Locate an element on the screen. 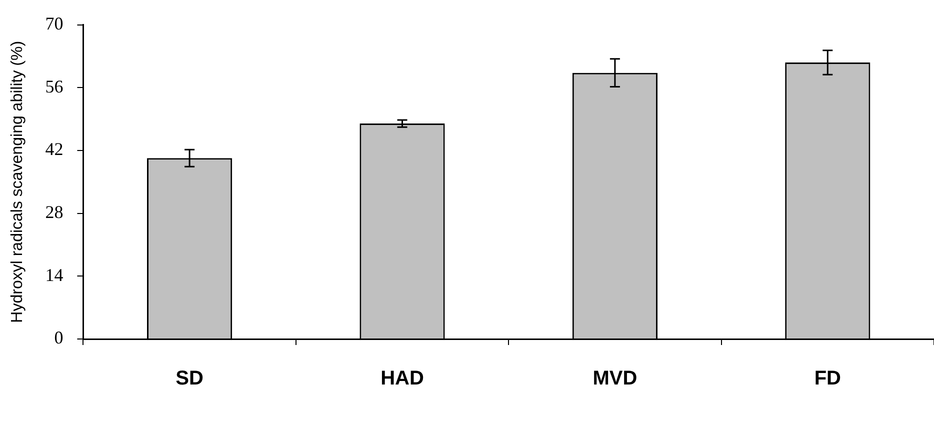 This screenshot has width=934, height=421. x-tick-label: FD is located at coordinates (827, 379).